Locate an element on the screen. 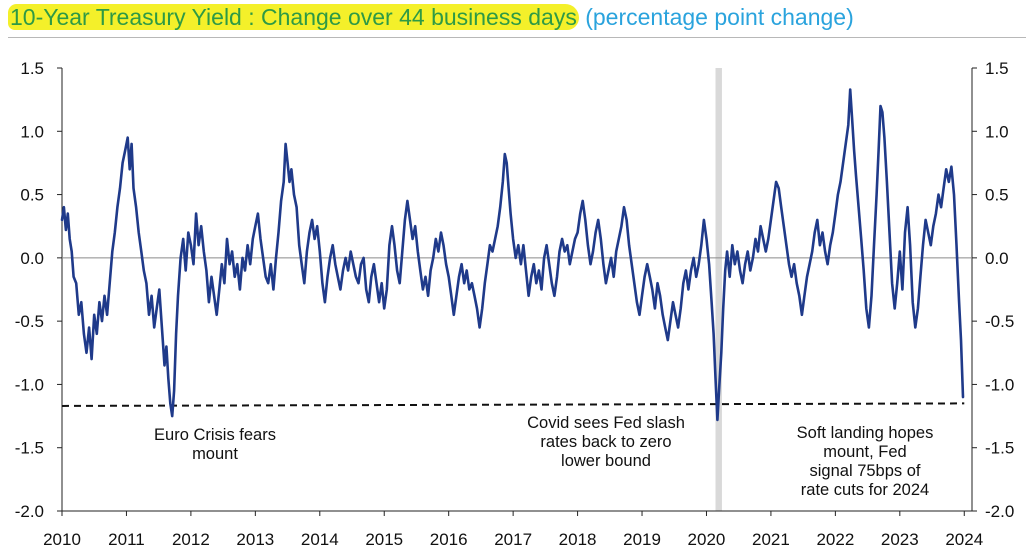  y-tick-label-left: -1.0 is located at coordinates (29, 384).